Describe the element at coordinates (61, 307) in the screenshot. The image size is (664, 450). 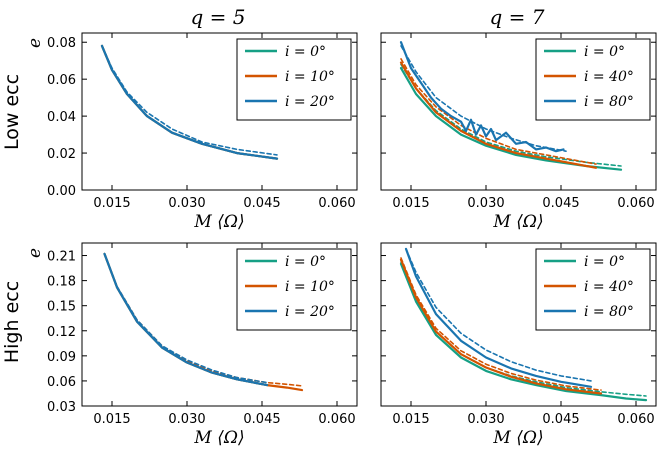
I see `y-tick-label: 0.15` at that location.